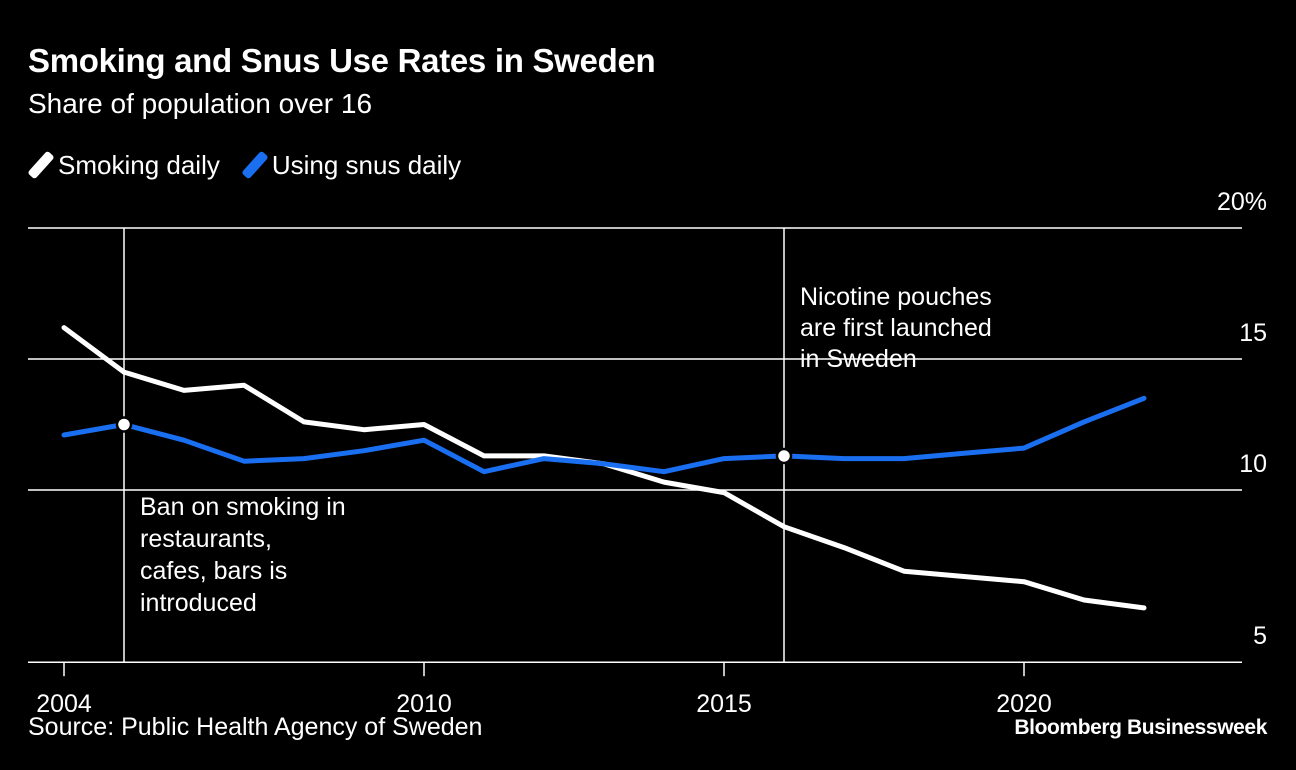 The width and height of the screenshot is (1296, 770). What do you see at coordinates (342, 60) in the screenshot?
I see `chart-title: Smoking and Snus Use Rates in Sweden` at bounding box center [342, 60].